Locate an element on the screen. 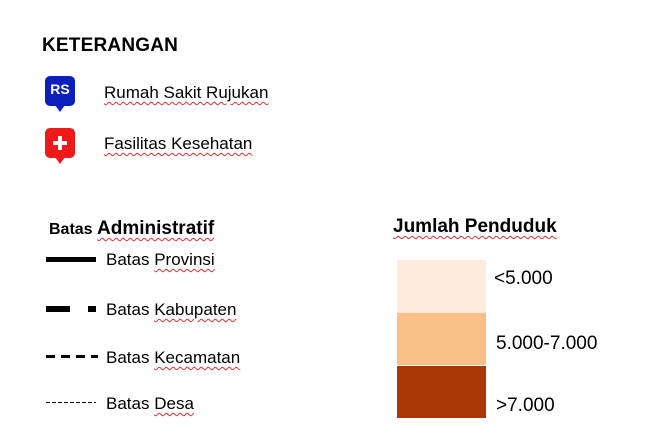 The image size is (646, 441). population-label-low: <5.000 is located at coordinates (523, 278).